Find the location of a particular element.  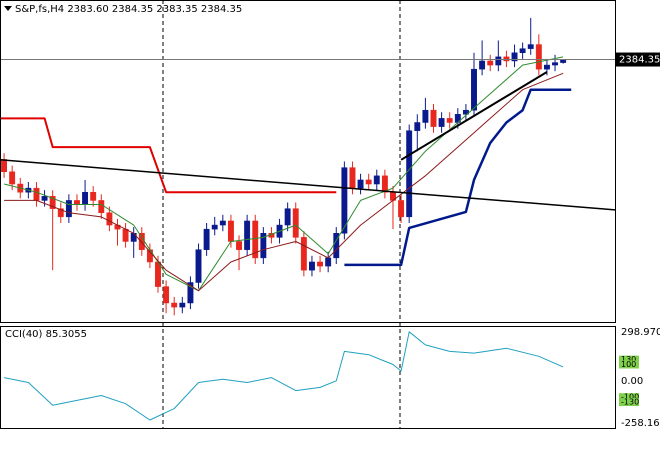

y-tick-label: -100 is located at coordinates (630, 397).